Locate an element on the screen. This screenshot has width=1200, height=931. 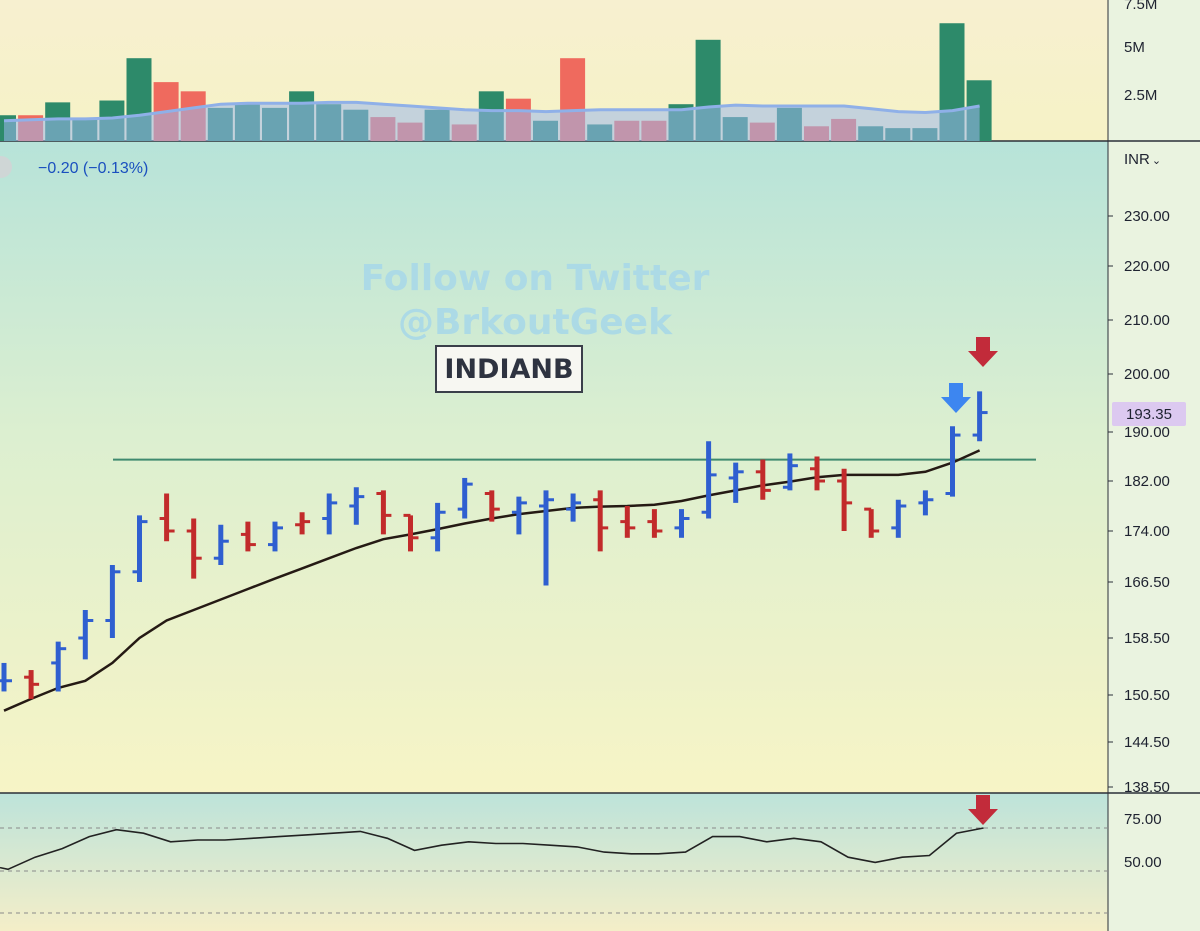
rsi-pane is located at coordinates (554, 862).